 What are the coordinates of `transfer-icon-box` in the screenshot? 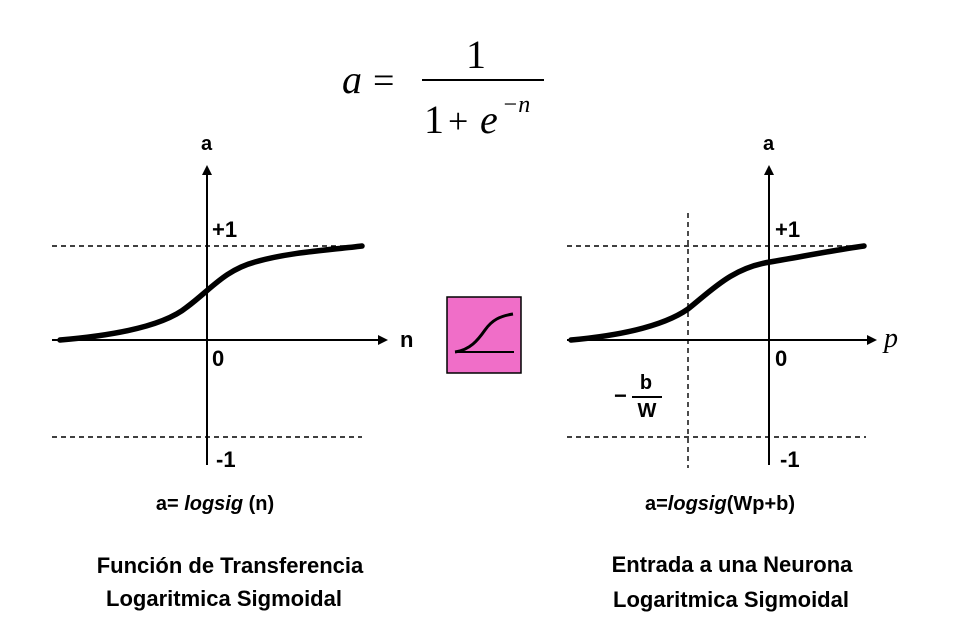 It's located at (484, 335).